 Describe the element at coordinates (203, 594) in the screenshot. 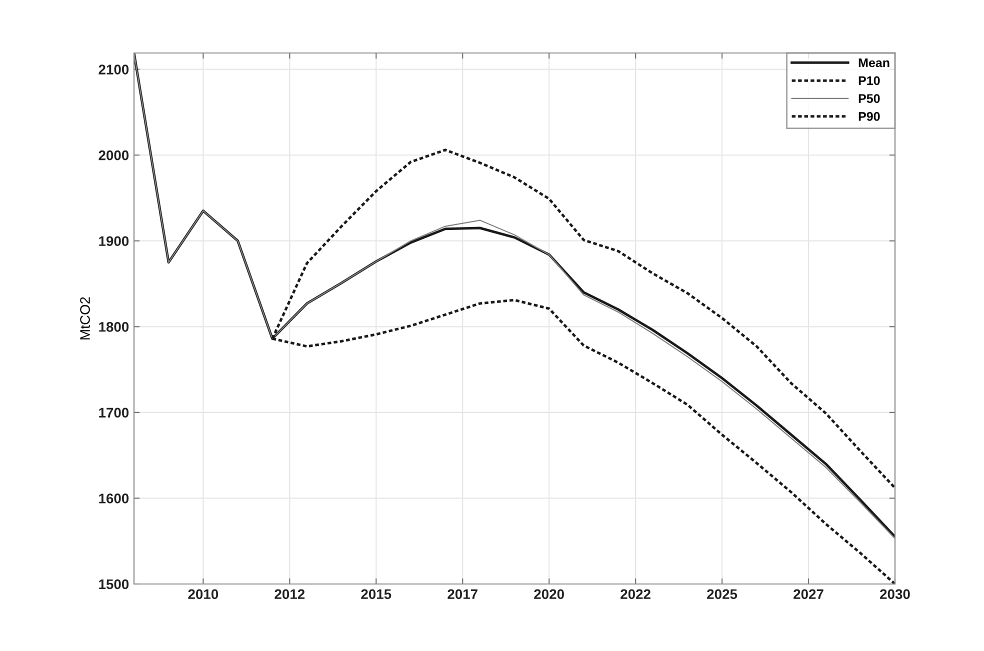

I see `x-tick-label: 2010` at that location.